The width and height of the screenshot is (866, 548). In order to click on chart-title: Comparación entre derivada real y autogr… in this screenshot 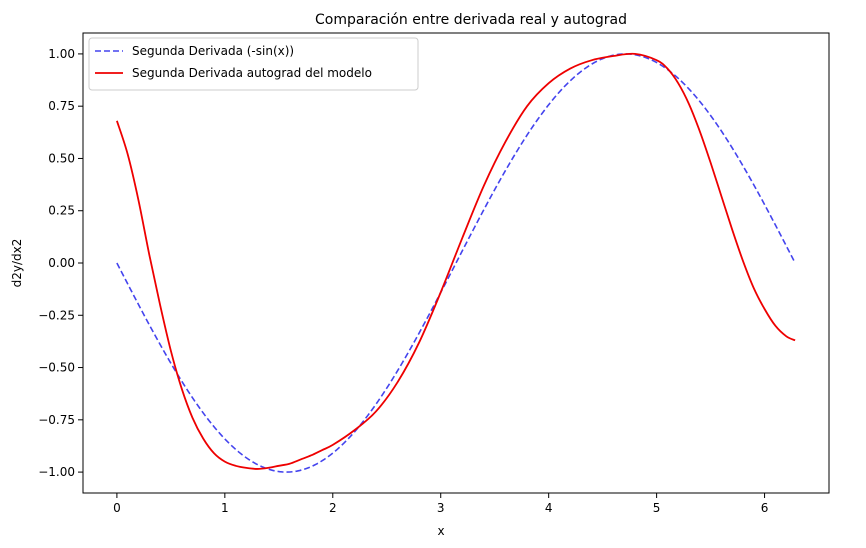, I will do `click(471, 20)`.